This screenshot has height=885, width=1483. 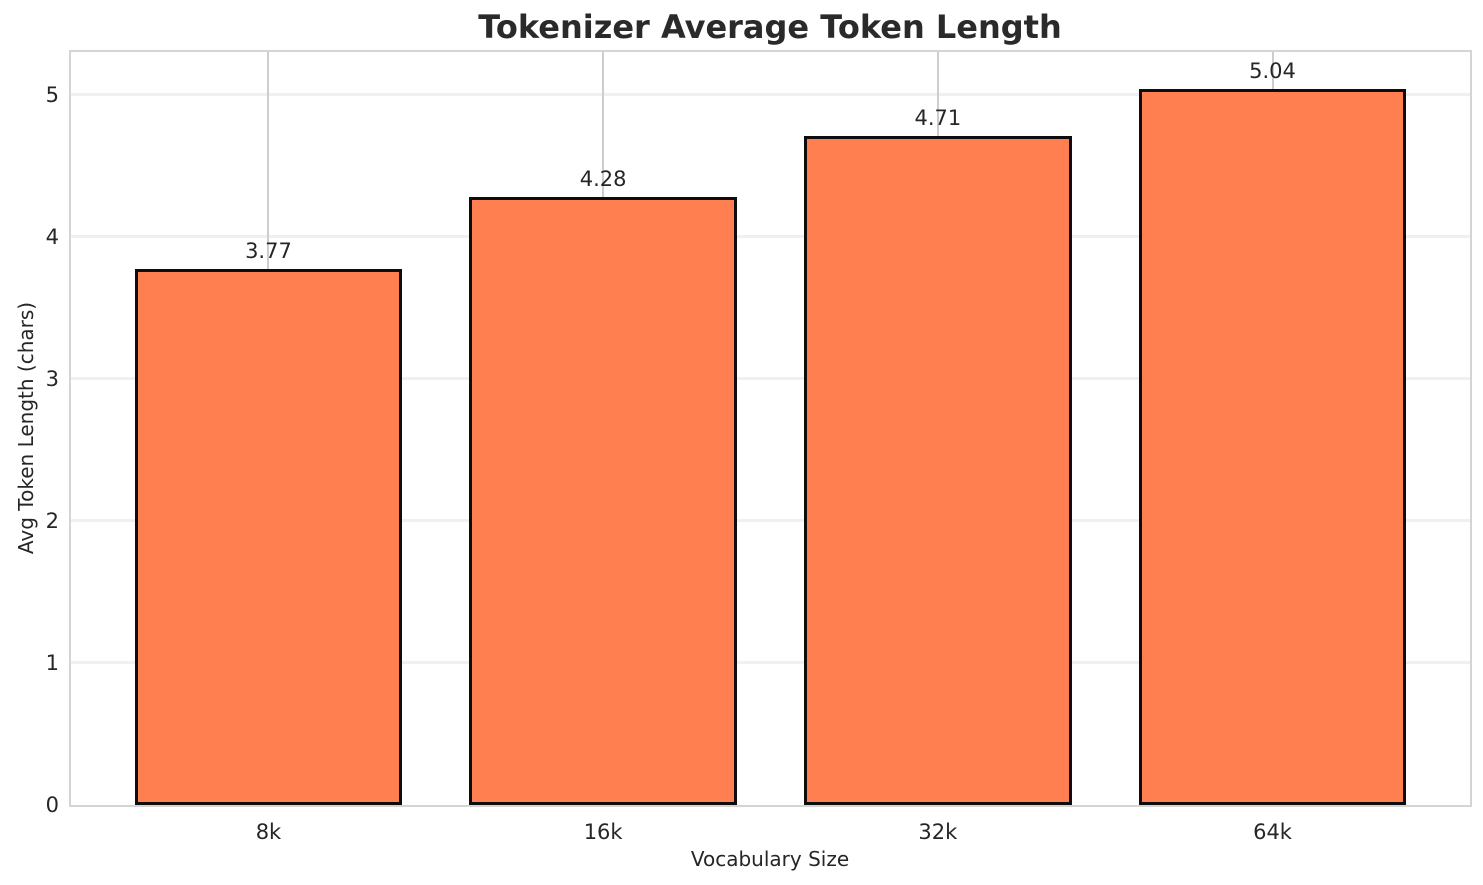 I want to click on x-tick-label: 32k, so click(x=938, y=832).